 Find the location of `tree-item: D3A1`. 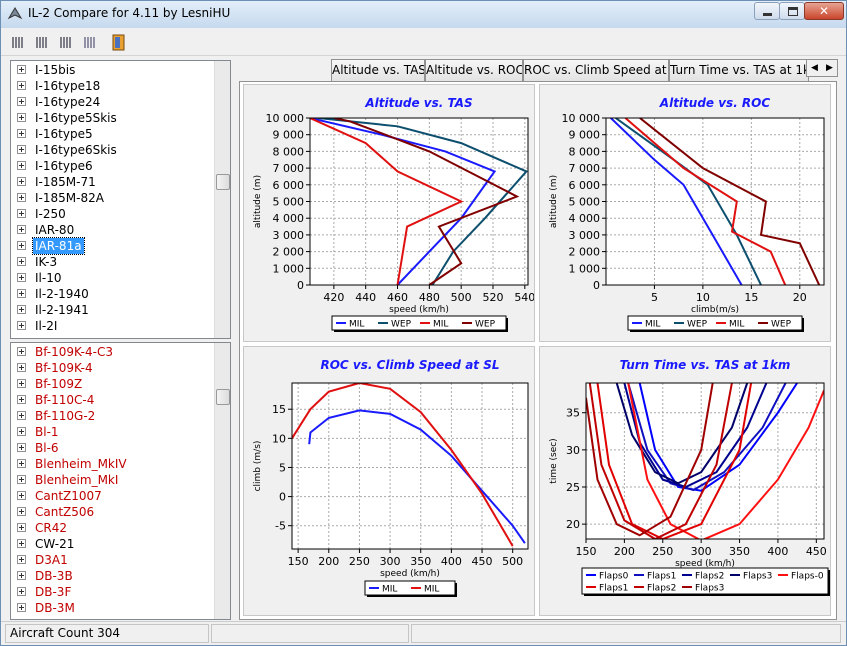

tree-item: D3A1 is located at coordinates (111, 560).